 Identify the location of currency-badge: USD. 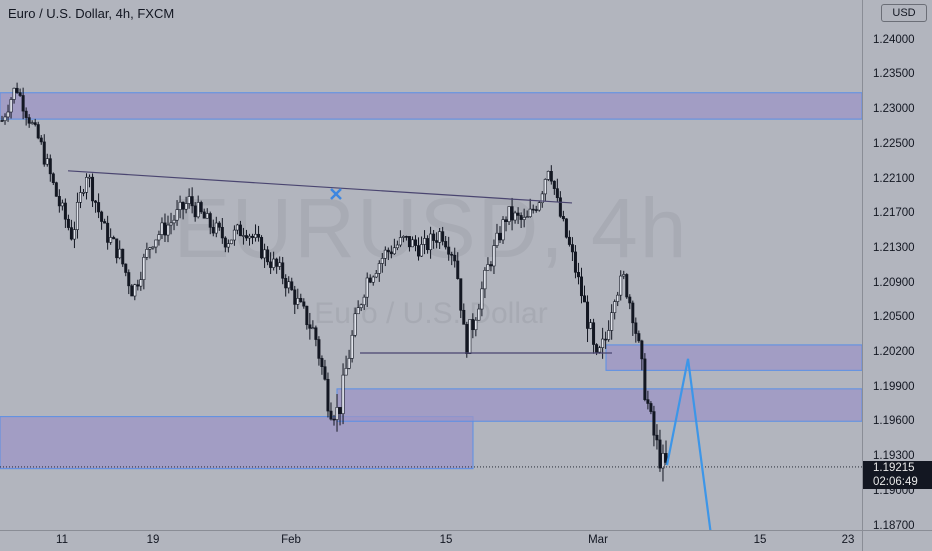
(904, 13).